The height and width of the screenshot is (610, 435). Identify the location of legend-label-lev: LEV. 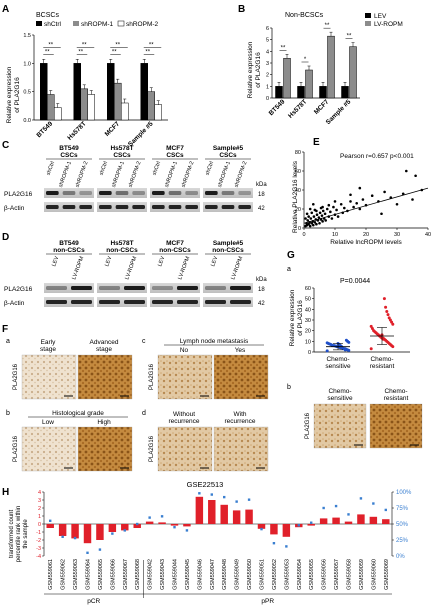
(380, 16).